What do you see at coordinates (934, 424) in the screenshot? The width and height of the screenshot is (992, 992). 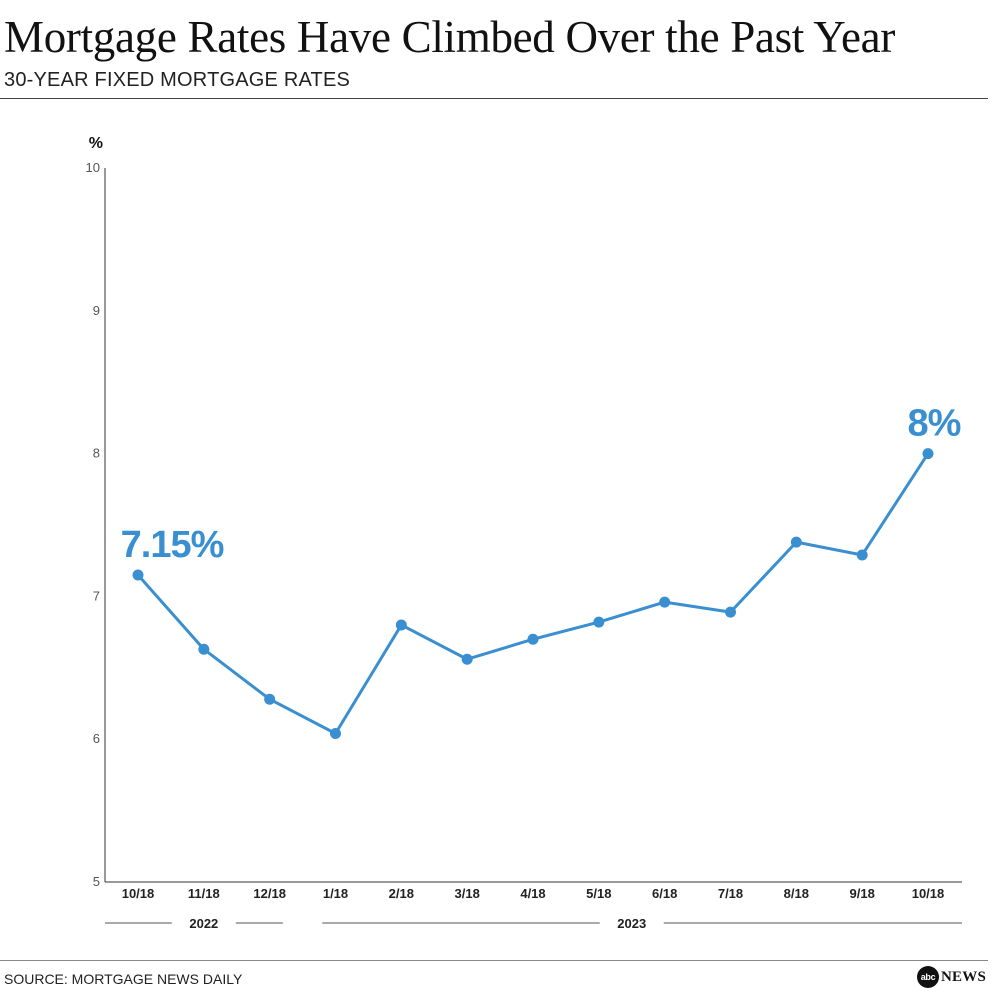 I see `value-annotation: 8%` at bounding box center [934, 424].